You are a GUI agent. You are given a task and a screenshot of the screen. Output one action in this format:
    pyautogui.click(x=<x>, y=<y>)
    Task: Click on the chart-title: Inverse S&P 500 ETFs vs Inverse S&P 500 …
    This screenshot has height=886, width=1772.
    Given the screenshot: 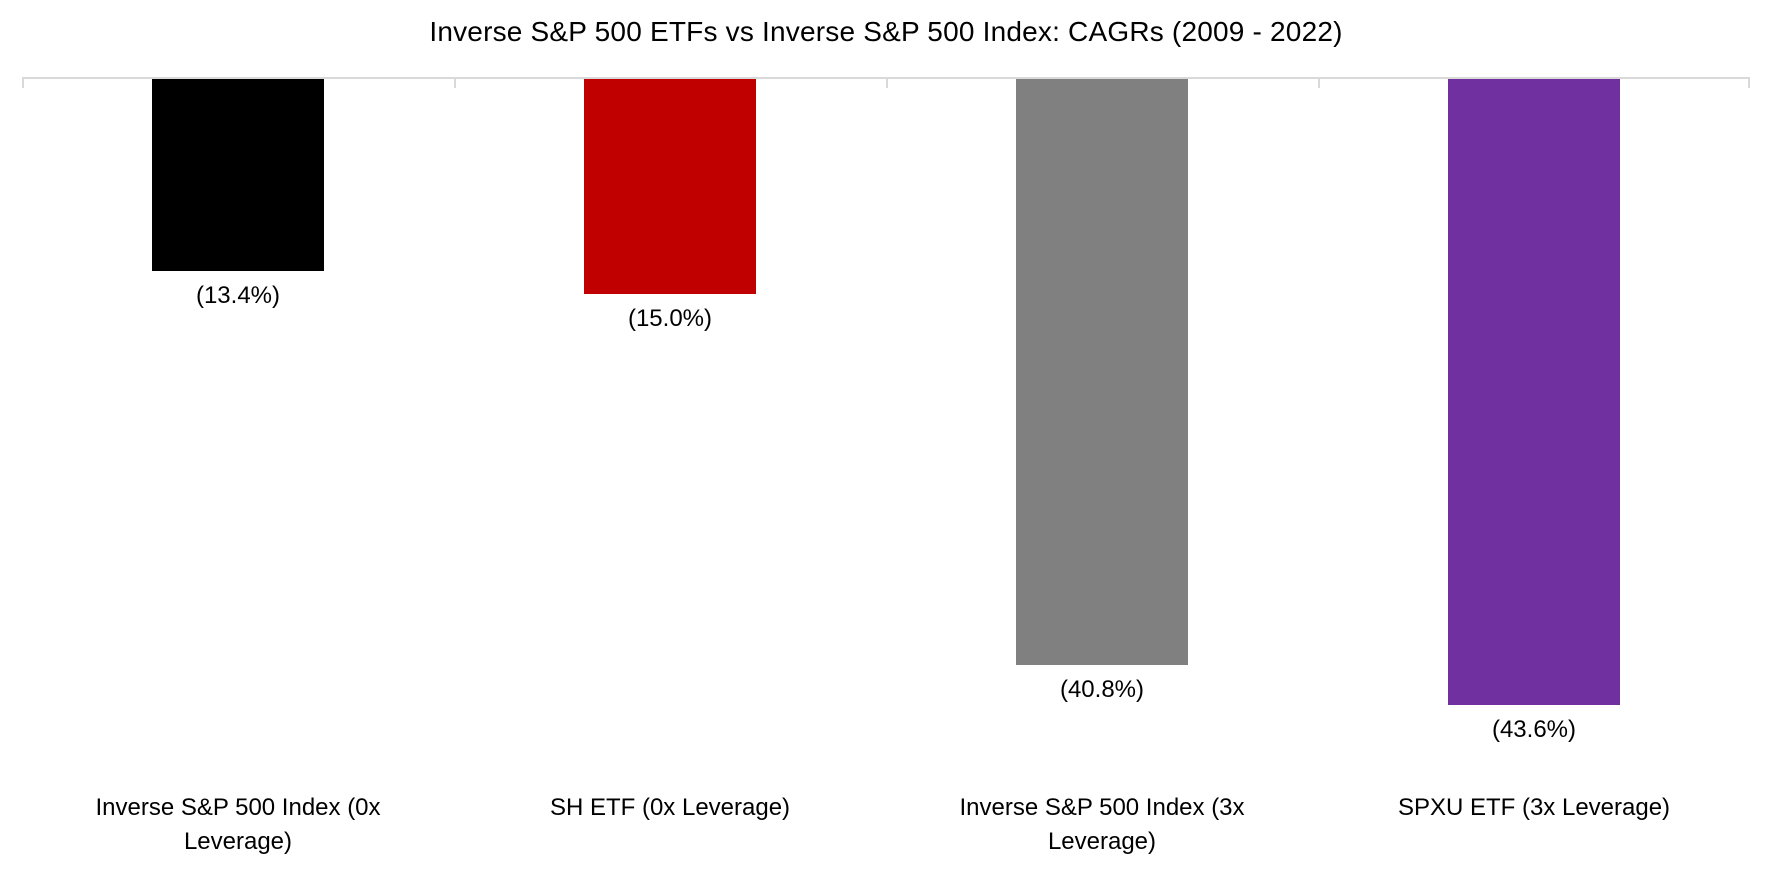 What is the action you would take?
    pyautogui.click(x=886, y=31)
    